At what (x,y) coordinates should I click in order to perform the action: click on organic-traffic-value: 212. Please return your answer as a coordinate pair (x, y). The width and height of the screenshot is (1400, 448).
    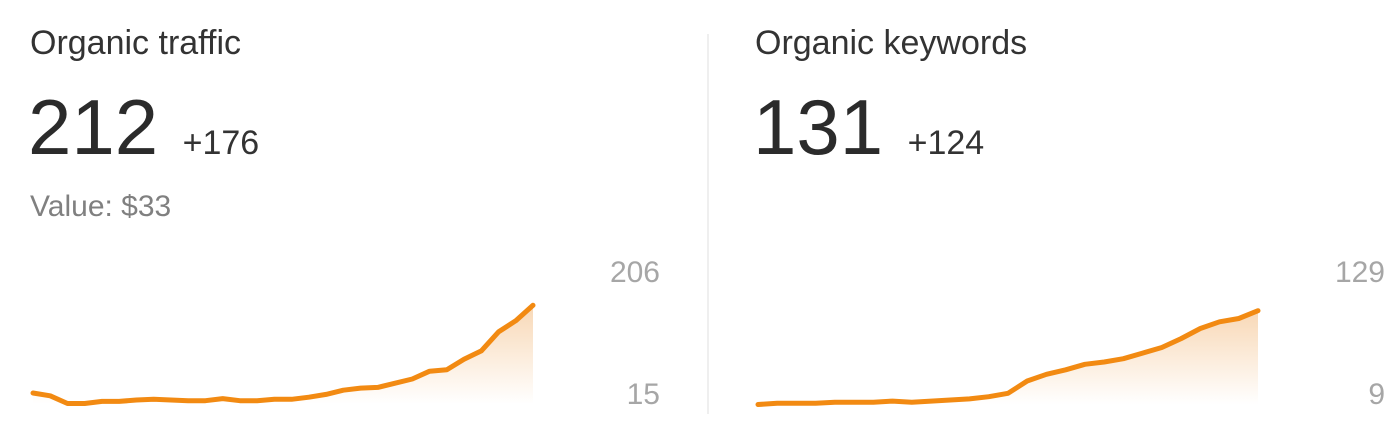
    Looking at the image, I should click on (93, 127).